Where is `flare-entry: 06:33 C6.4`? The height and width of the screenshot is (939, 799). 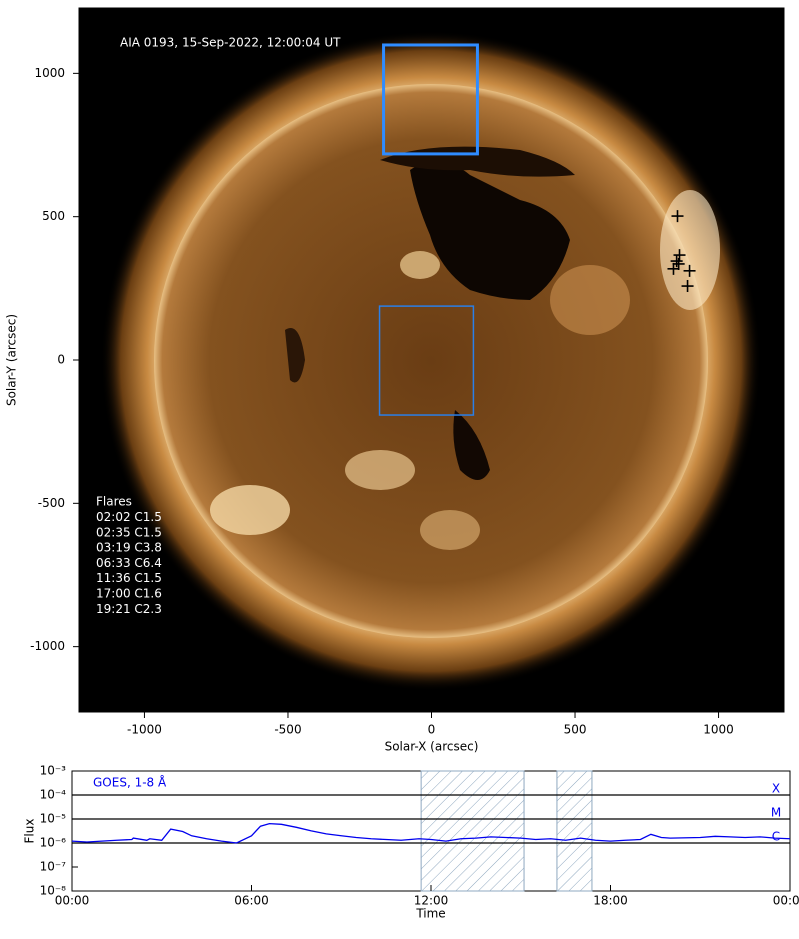
flare-entry: 06:33 C6.4 is located at coordinates (129, 563).